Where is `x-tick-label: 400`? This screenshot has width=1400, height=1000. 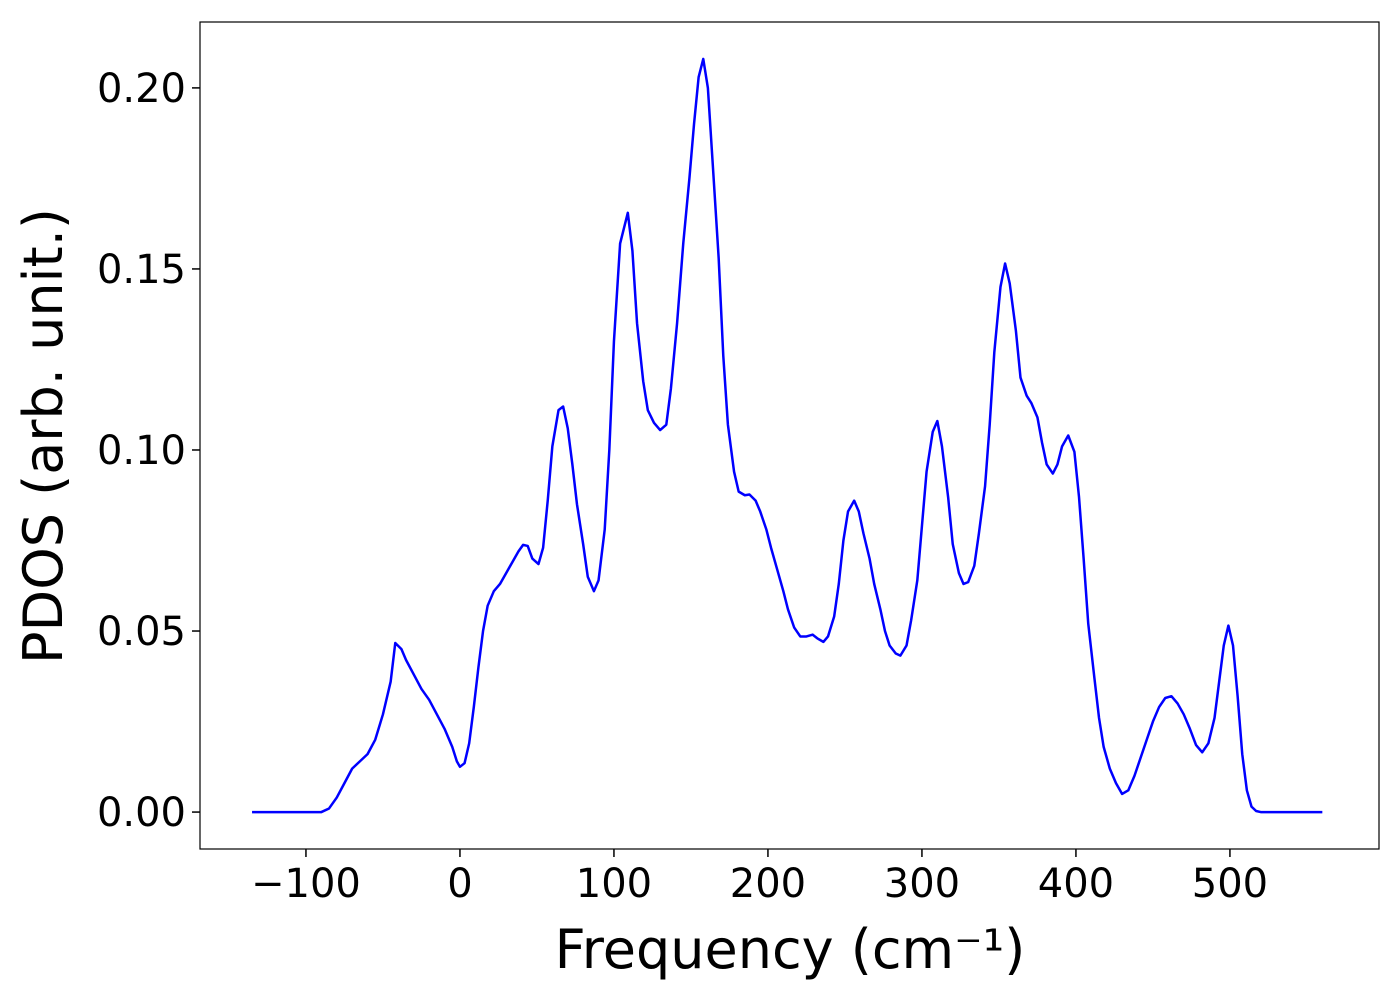 x-tick-label: 400 is located at coordinates (1076, 884).